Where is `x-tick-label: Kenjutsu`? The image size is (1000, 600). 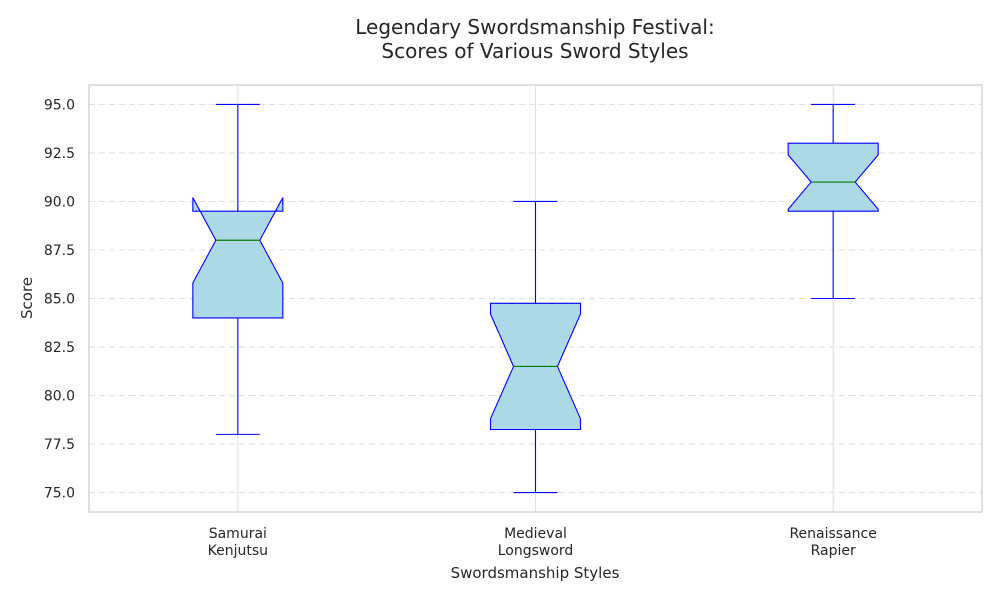 x-tick-label: Kenjutsu is located at coordinates (238, 551).